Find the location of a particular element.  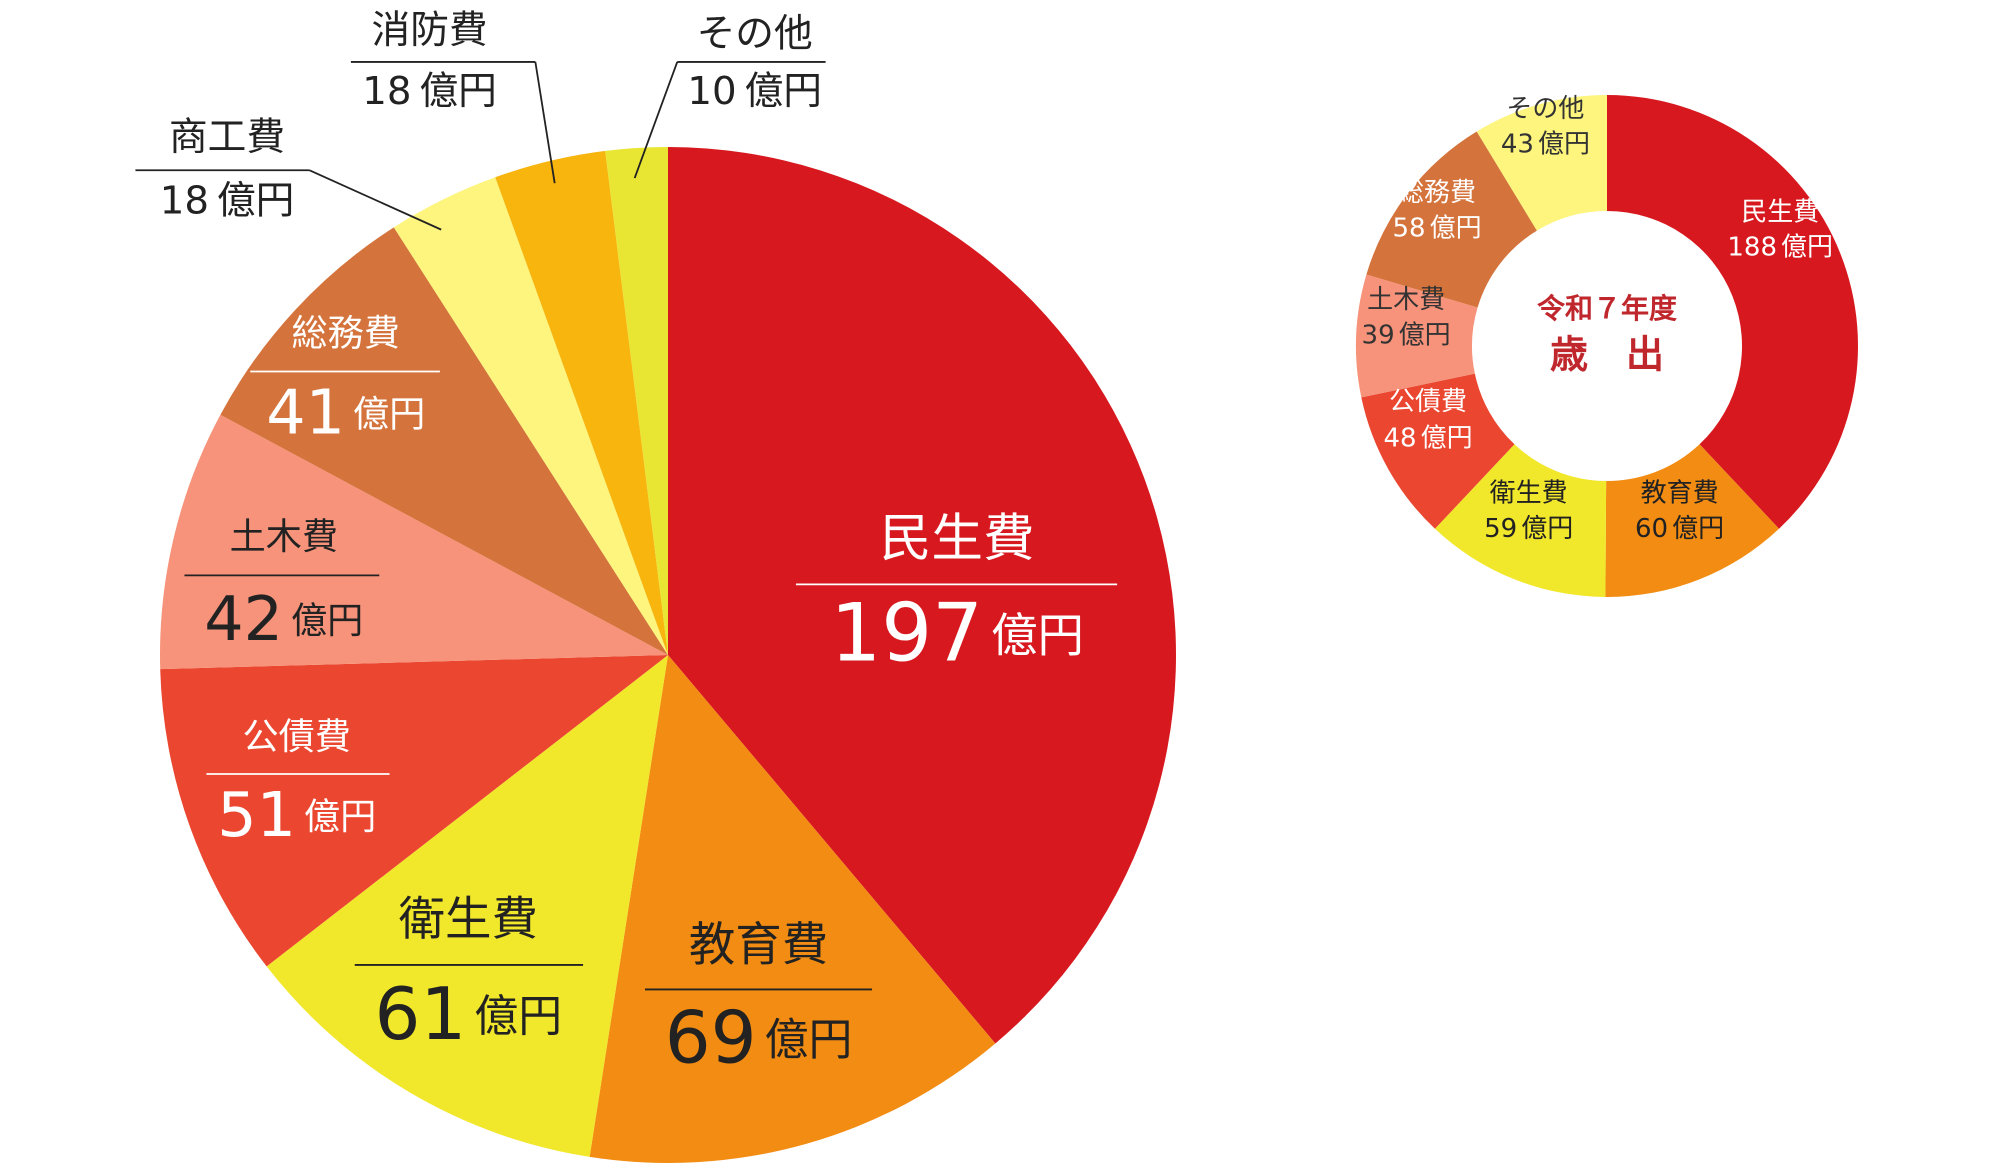

value-label: 10 億円 is located at coordinates (754, 90).